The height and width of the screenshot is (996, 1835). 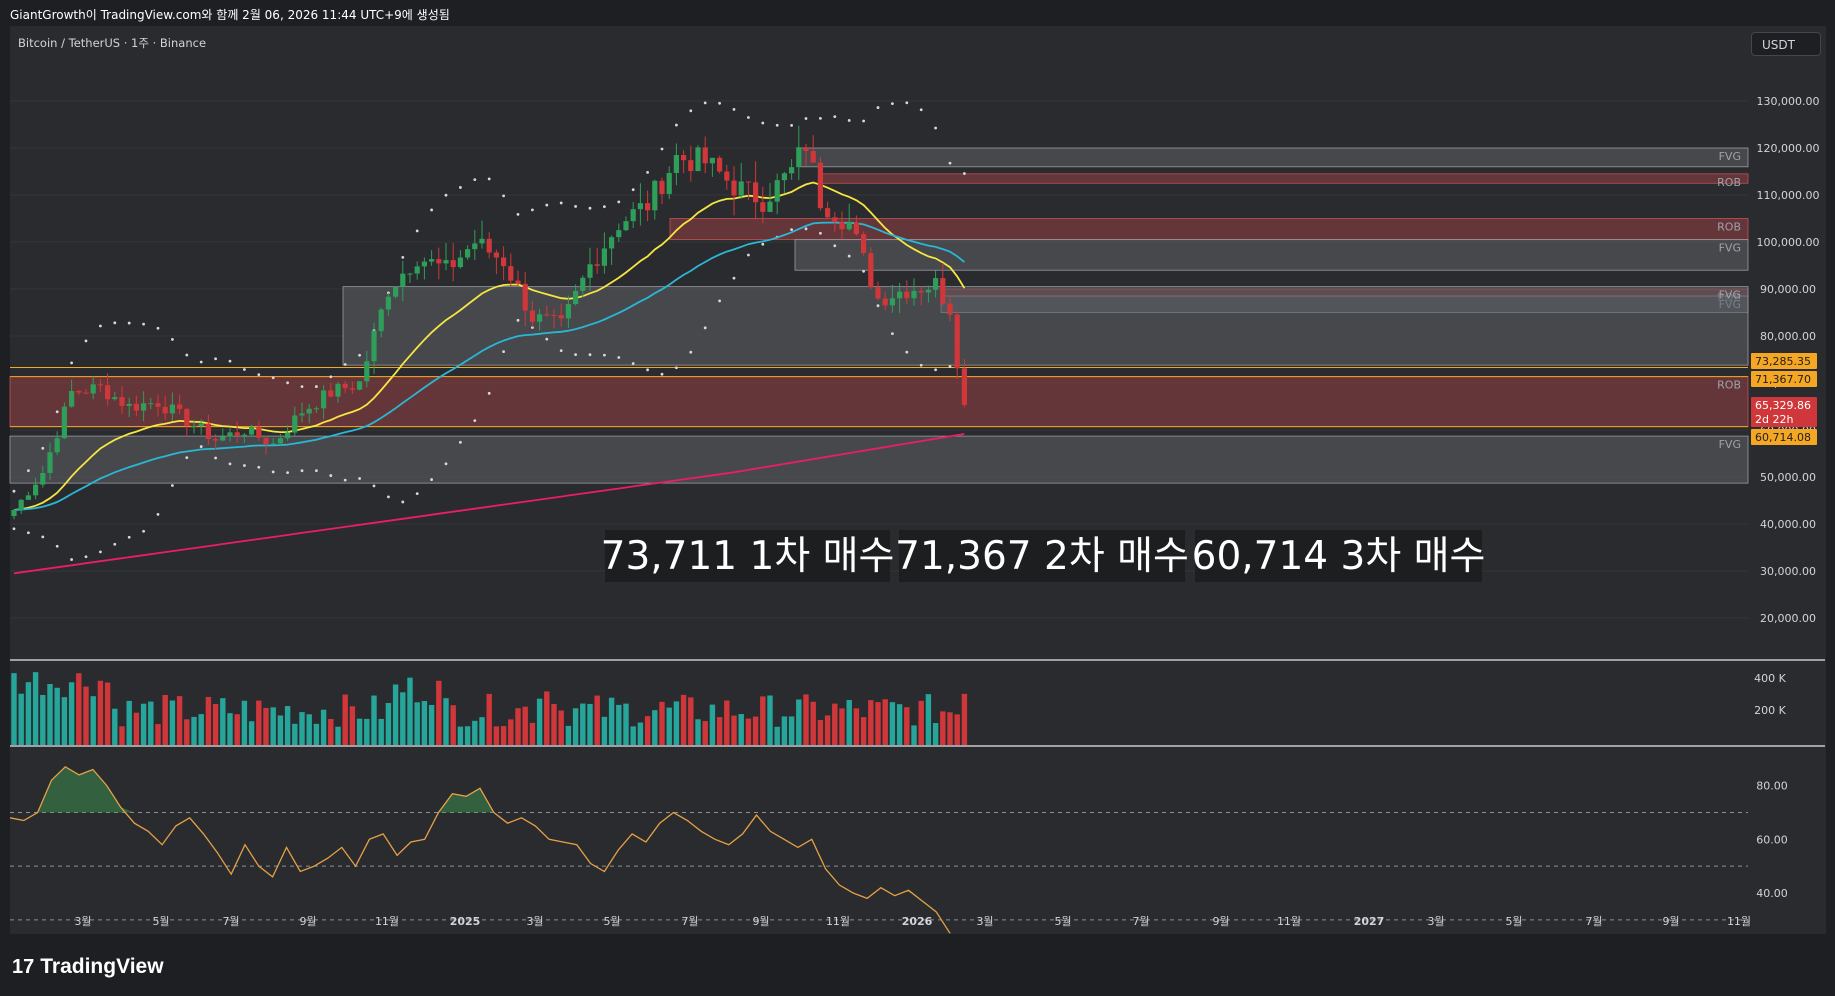 What do you see at coordinates (1786, 44) in the screenshot?
I see `currency-selector: USDT` at bounding box center [1786, 44].